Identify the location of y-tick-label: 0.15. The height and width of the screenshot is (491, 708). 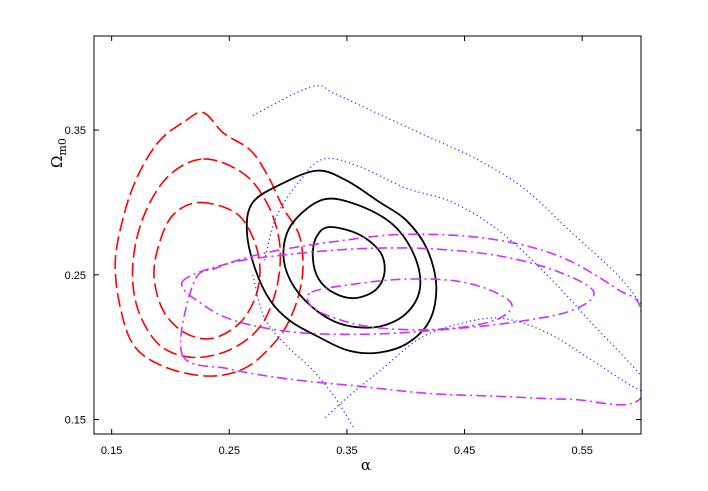
(75, 421).